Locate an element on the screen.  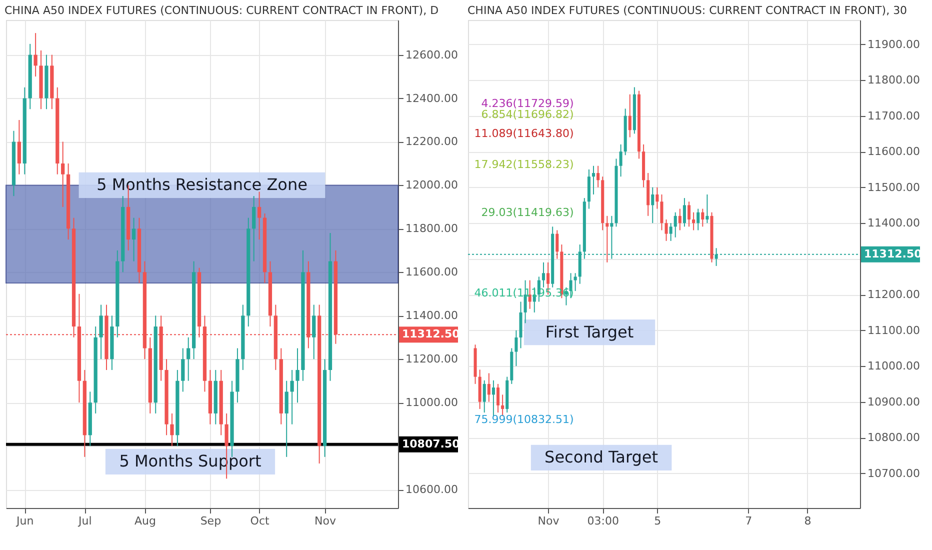
annotation: Second Target is located at coordinates (601, 457).